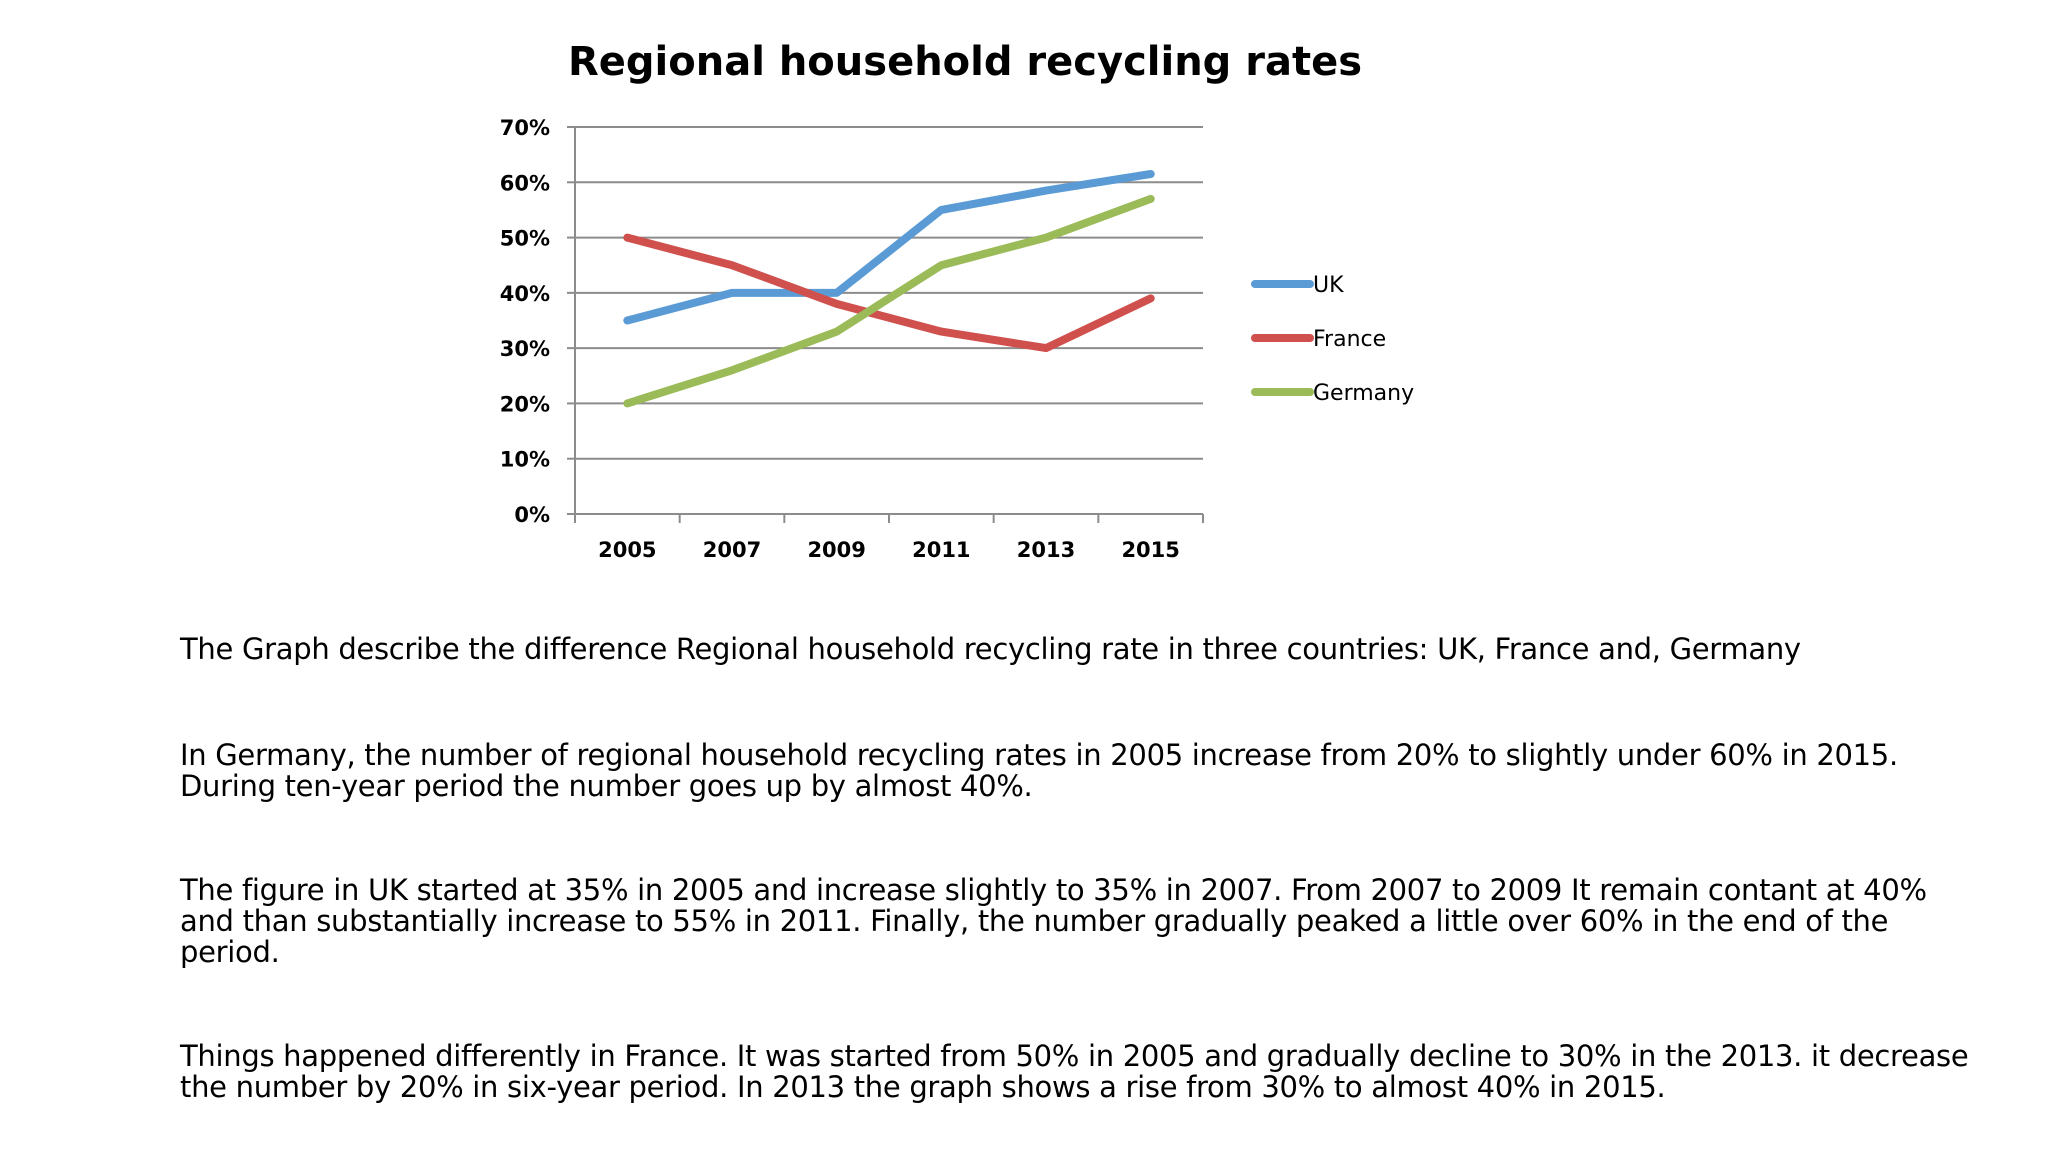  Describe the element at coordinates (836, 550) in the screenshot. I see `x-tick-label: 2009` at that location.